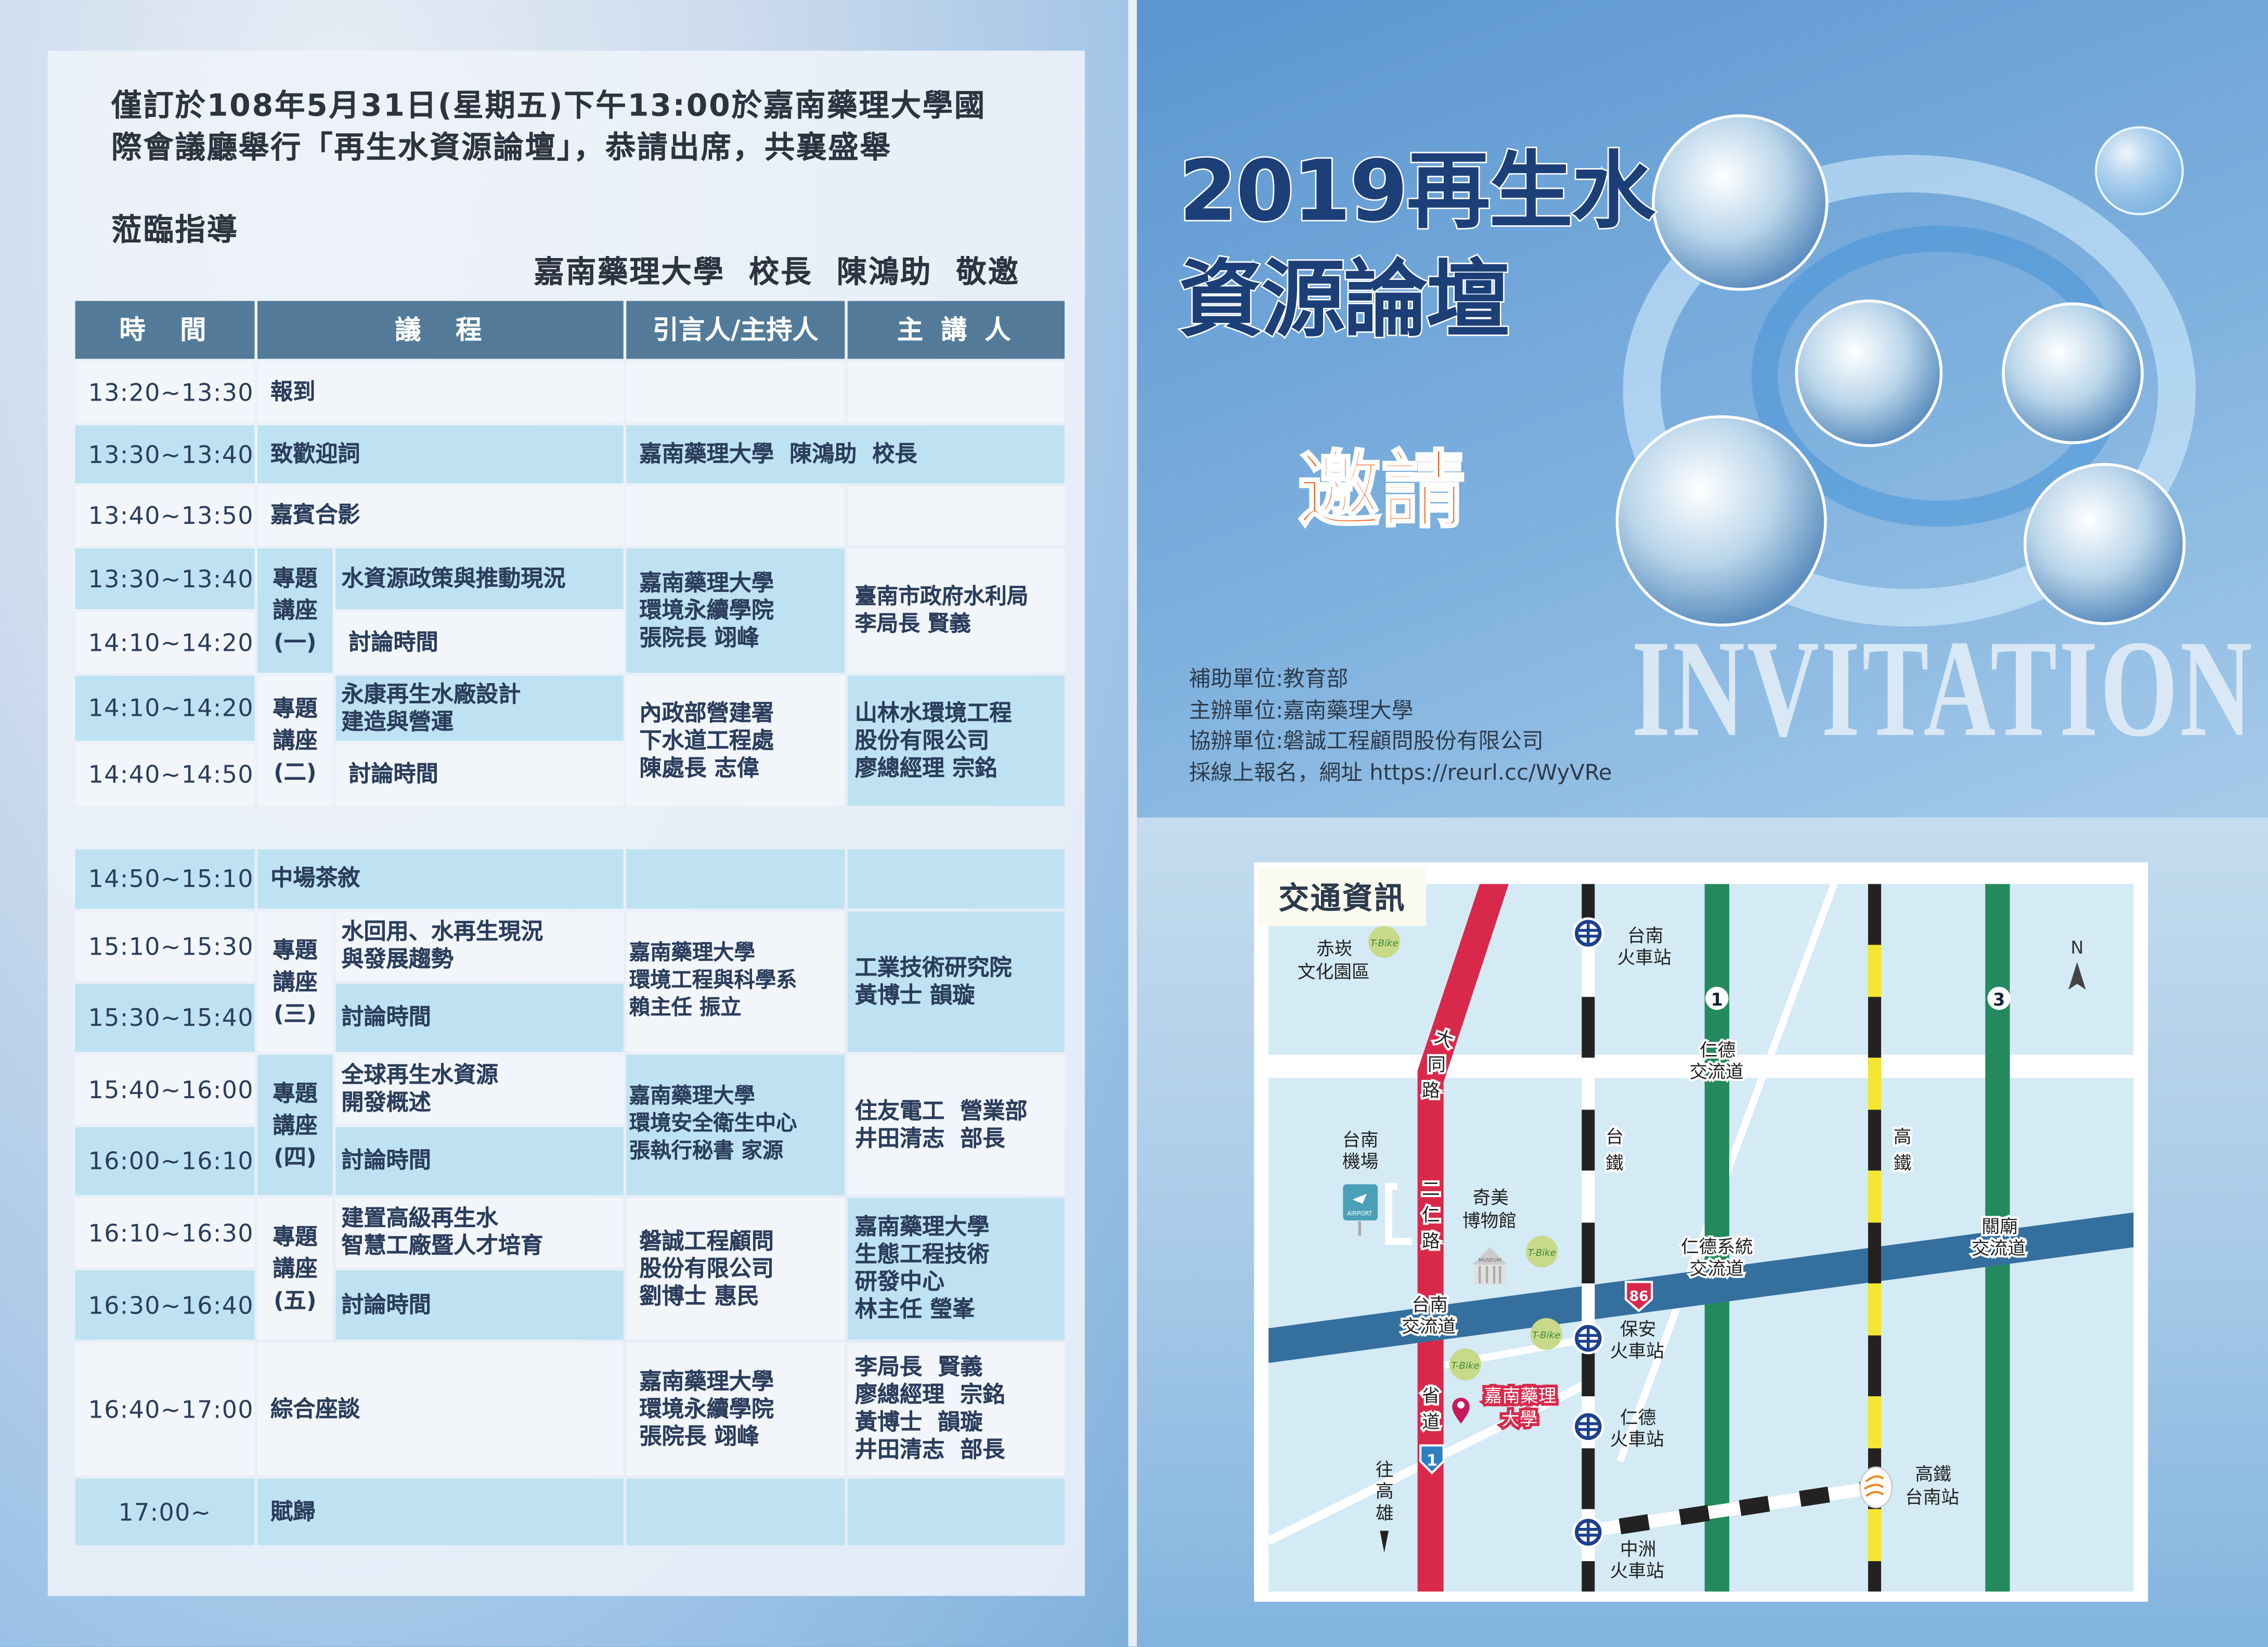 This screenshot has height=1647, width=2268. I want to click on header-speaker: 主 講 人, so click(956, 330).